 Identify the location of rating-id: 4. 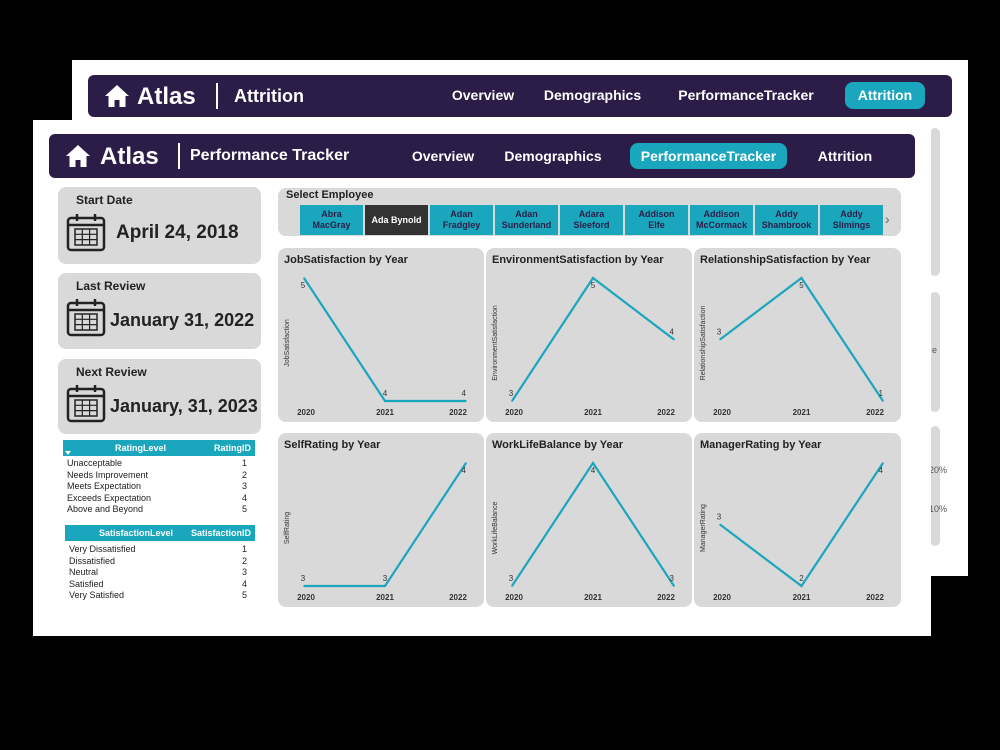
(244, 497).